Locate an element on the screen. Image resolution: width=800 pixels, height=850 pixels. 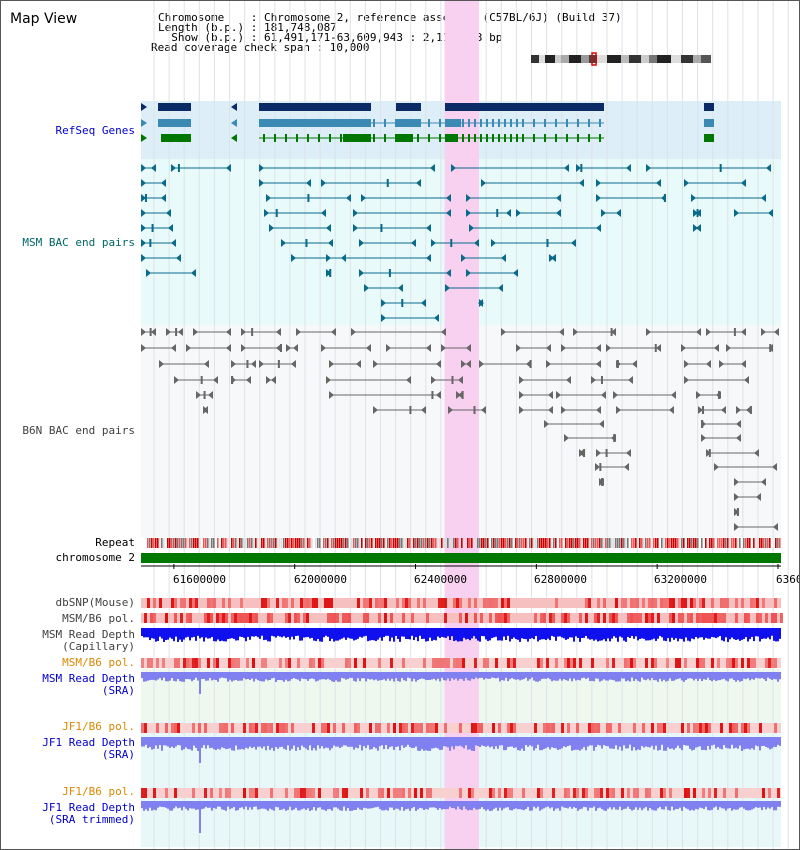
track-label-chromosome: chromosome 2 is located at coordinates (95, 557).